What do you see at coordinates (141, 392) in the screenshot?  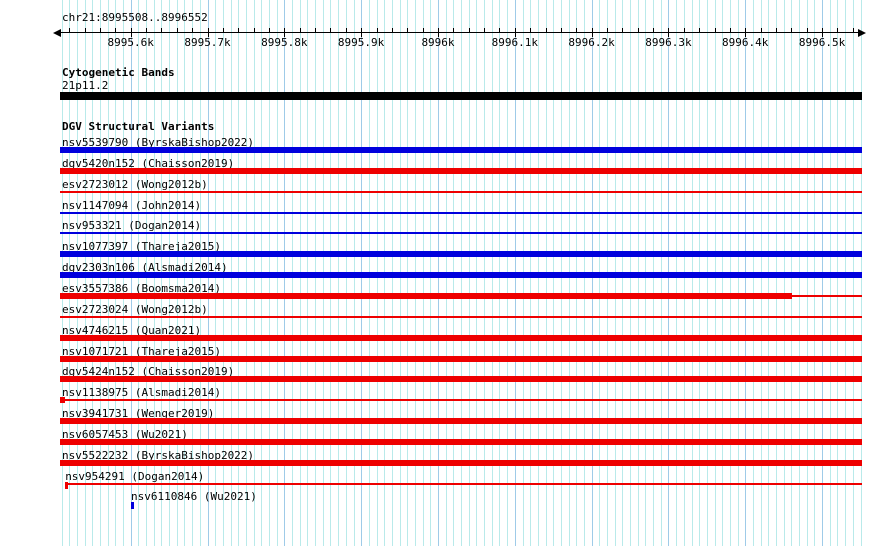 I see `track-label: nsv1138975 (Alsmadi2014)` at bounding box center [141, 392].